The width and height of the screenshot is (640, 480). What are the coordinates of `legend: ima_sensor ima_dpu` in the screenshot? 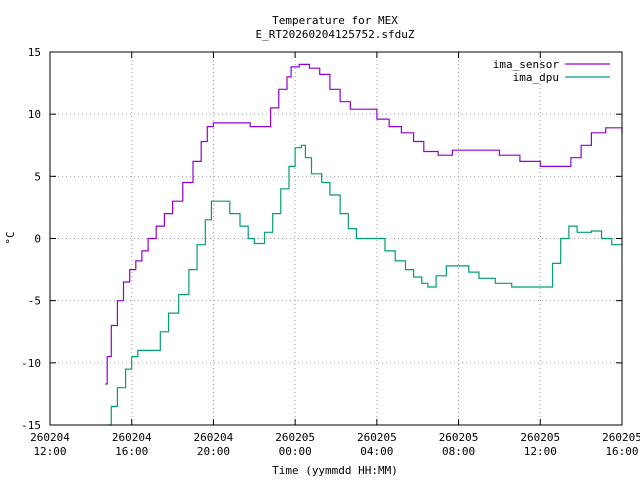 It's located at (551, 71).